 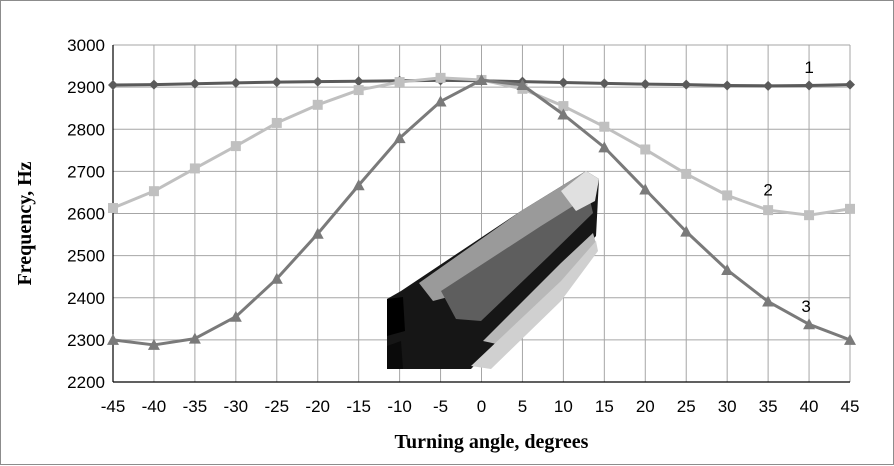 What do you see at coordinates (113, 406) in the screenshot?
I see `x-tick-label: -45` at bounding box center [113, 406].